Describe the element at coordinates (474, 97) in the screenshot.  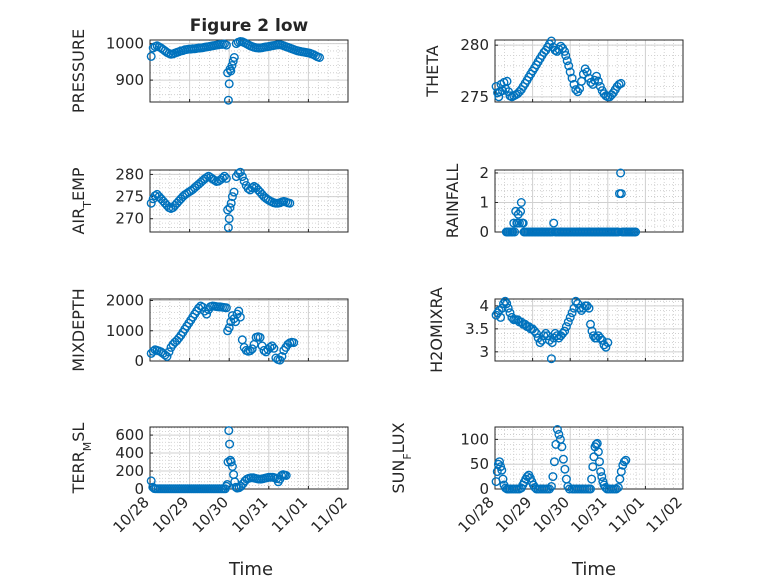
I see `y-tick-label: 275` at that location.